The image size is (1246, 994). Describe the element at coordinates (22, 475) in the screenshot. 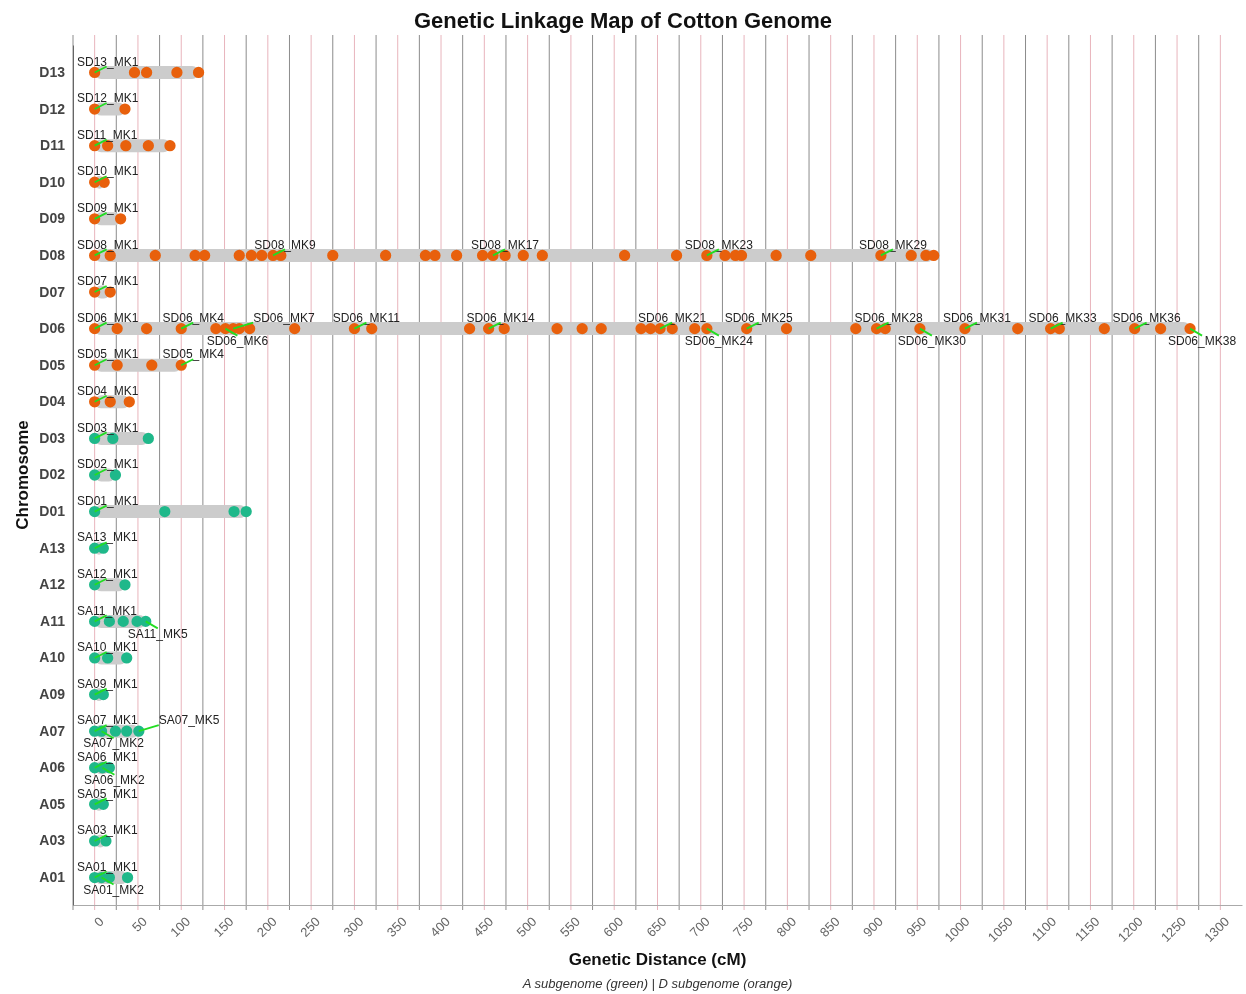

I see `y-axis-title: Chromosome` at that location.